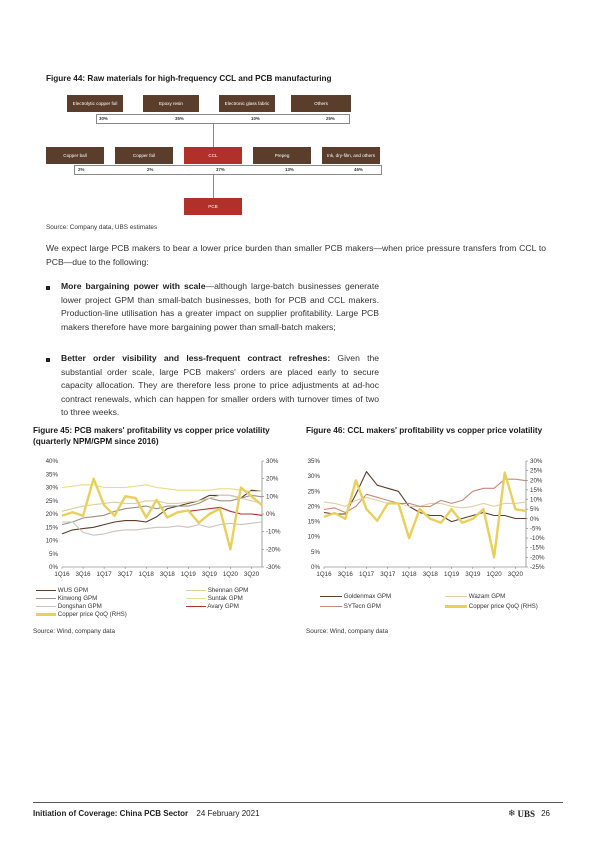 The height and width of the screenshot is (842, 596). I want to click on legend-label: Avary GPM, so click(223, 606).